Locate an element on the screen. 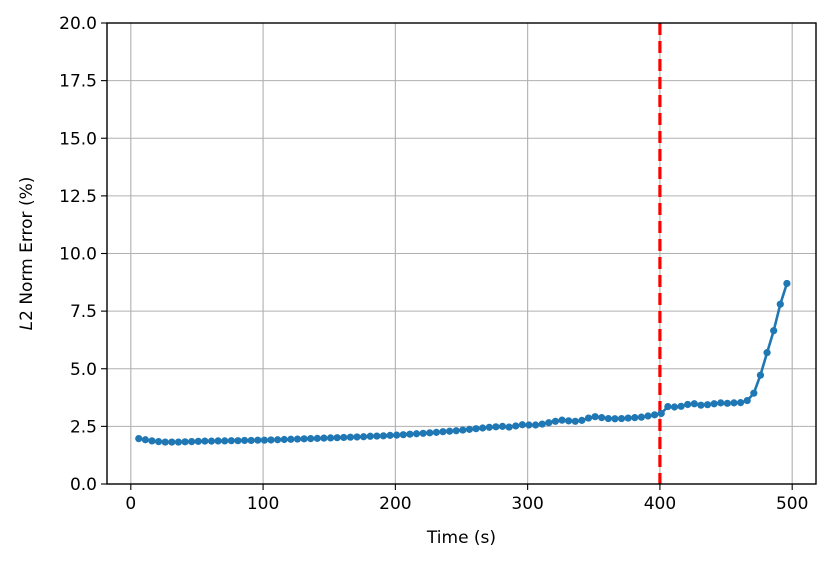 The height and width of the screenshot is (564, 831). y-tick-label: 17.5 is located at coordinates (78, 82).